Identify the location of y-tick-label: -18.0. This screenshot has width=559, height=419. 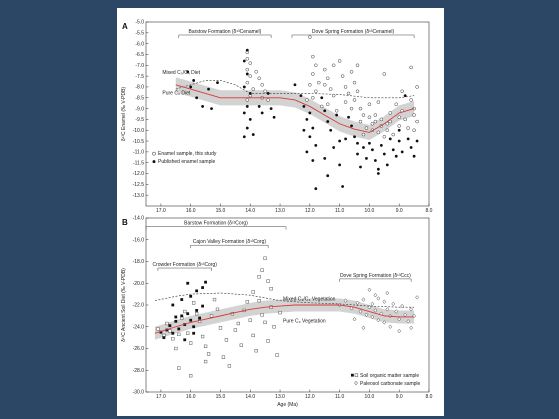
(139, 262).